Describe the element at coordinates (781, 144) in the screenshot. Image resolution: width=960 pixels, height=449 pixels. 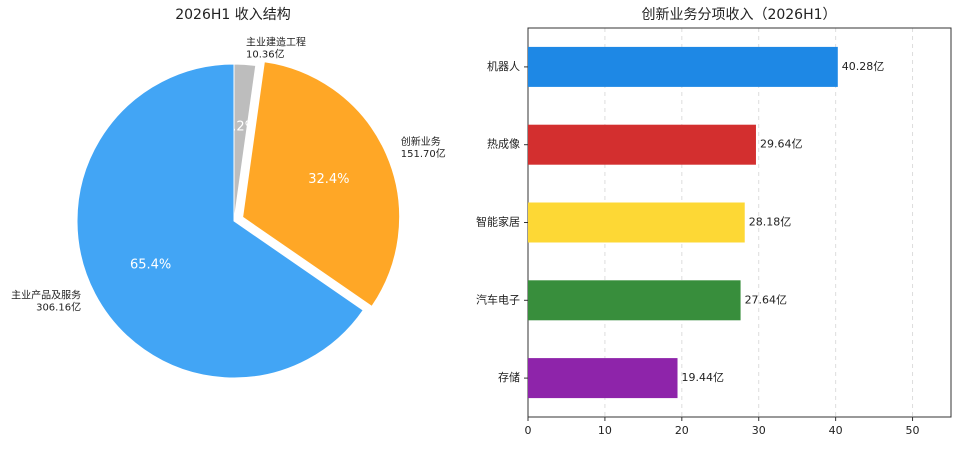
I see `value-label: 29.64亿` at that location.